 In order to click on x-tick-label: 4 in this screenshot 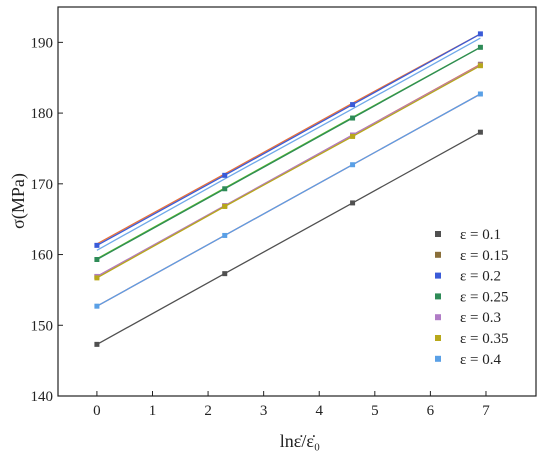, I will do `click(319, 411)`.